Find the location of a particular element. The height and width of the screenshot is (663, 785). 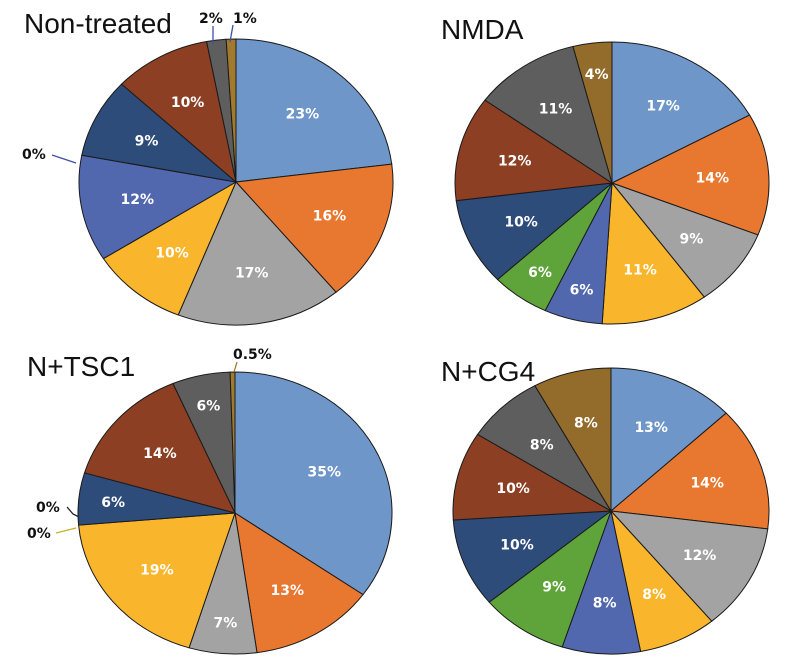

pie-2-label-7: 10% is located at coordinates (521, 222).